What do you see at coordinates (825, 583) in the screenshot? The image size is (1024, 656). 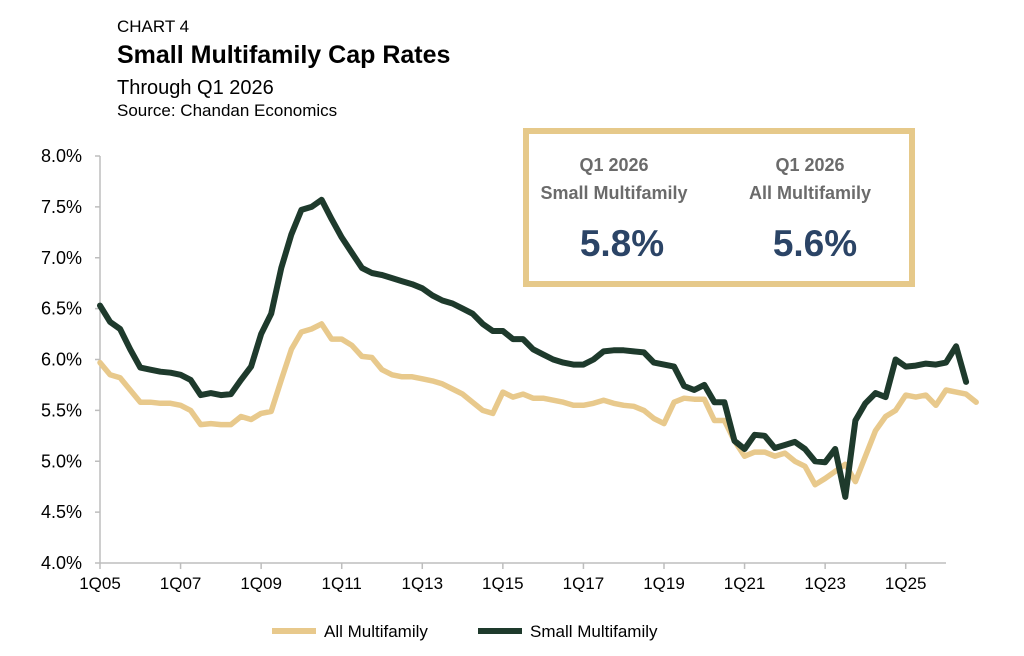 I see `x-tick-label: 1Q23` at bounding box center [825, 583].